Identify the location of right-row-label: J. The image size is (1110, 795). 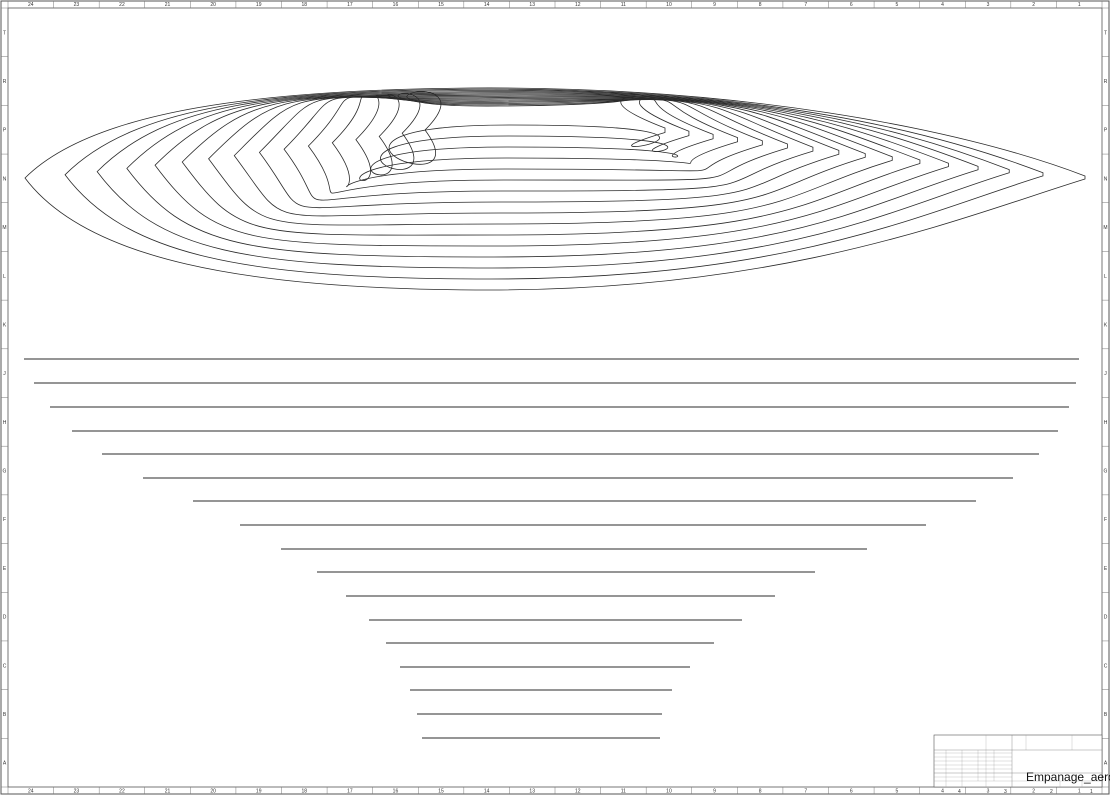
(1105, 374).